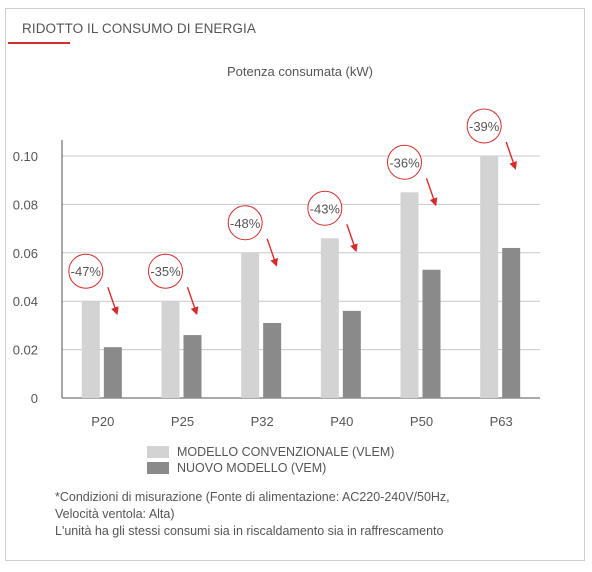  Describe the element at coordinates (252, 468) in the screenshot. I see `legend-label-new: NUOVO MODELLO (VEM)` at that location.